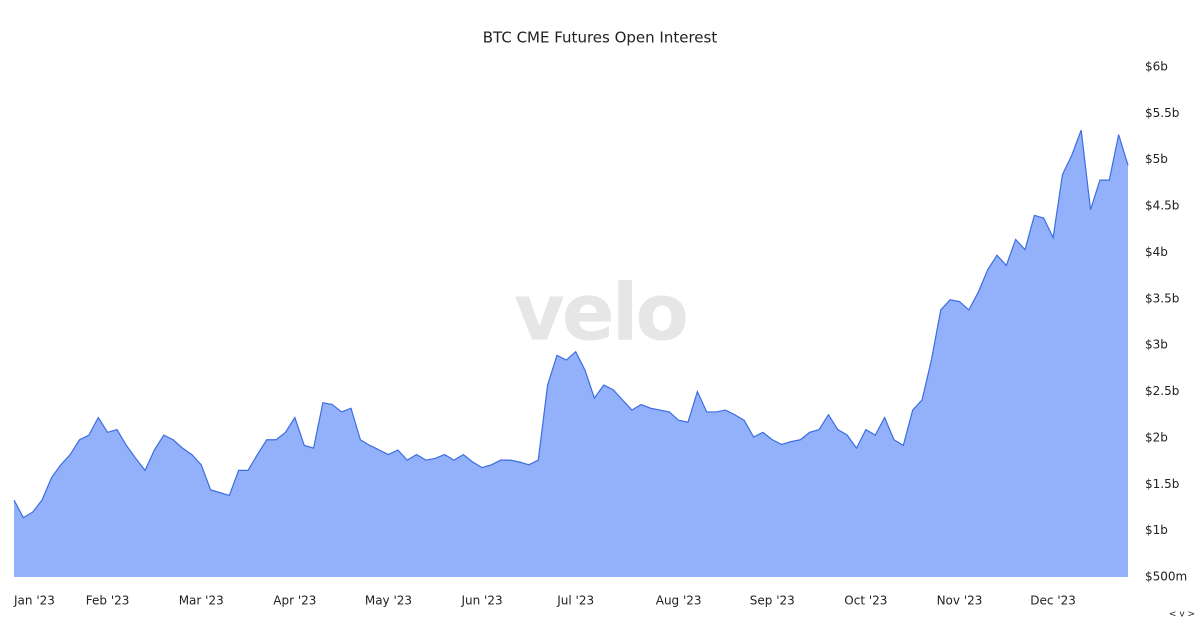  Describe the element at coordinates (1162, 391) in the screenshot. I see `y-tick-label: $2.5b` at that location.